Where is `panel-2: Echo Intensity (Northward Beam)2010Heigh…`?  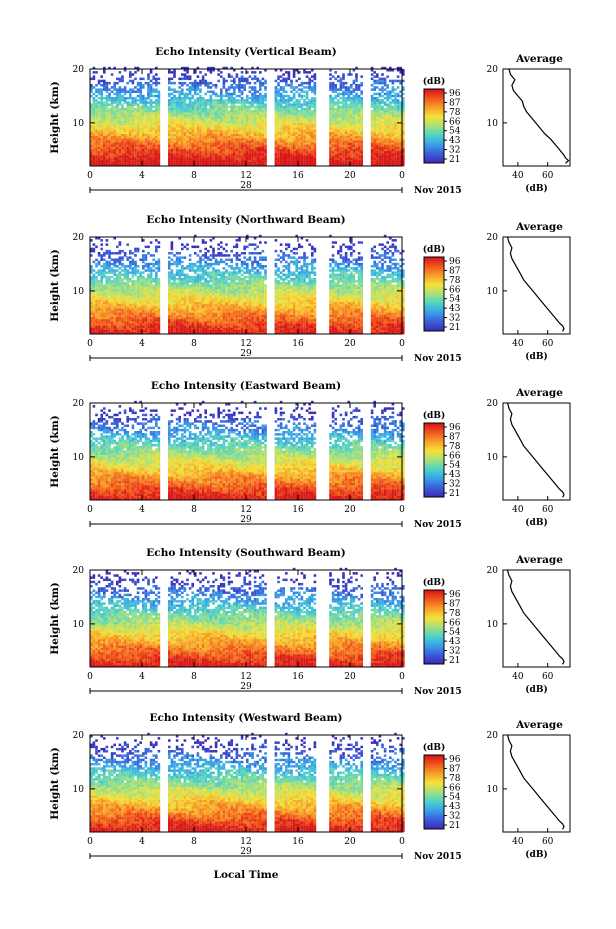 panel-2: Echo Intensity (Northward Beam)2010Heigh… is located at coordinates (310, 289).